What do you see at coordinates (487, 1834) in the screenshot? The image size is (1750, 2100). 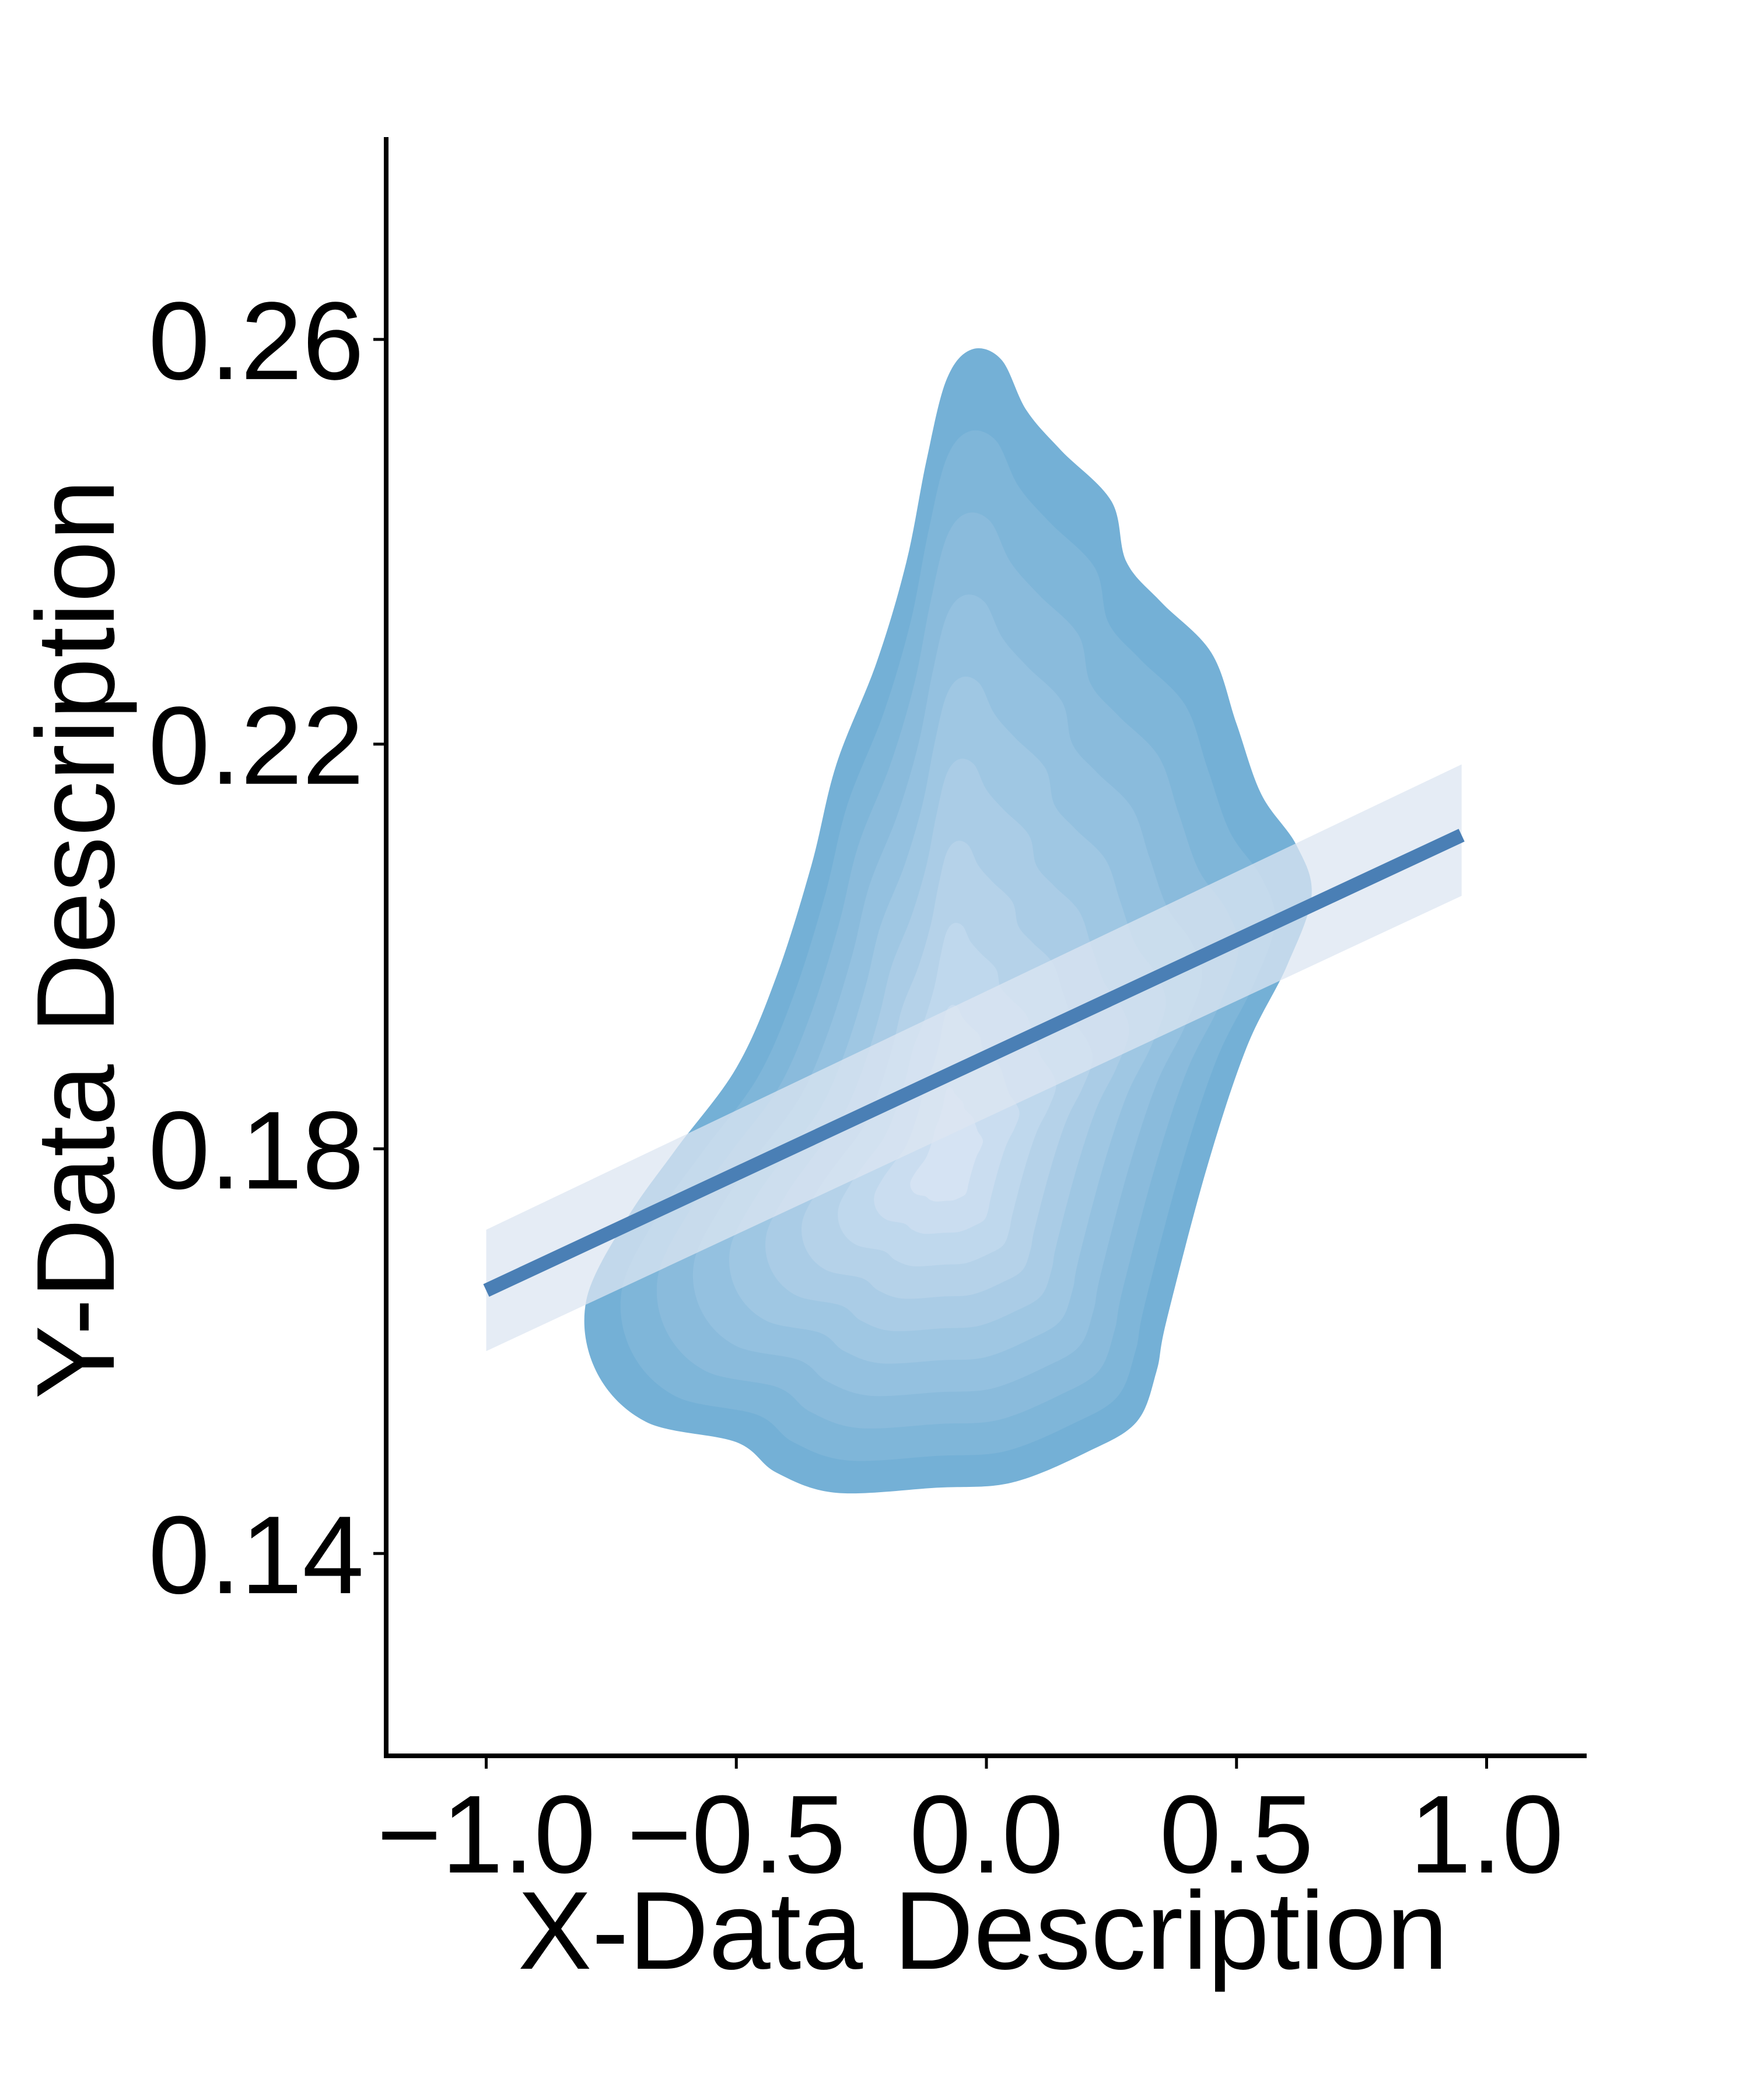 I see `x-tick-label: −1.0` at bounding box center [487, 1834].